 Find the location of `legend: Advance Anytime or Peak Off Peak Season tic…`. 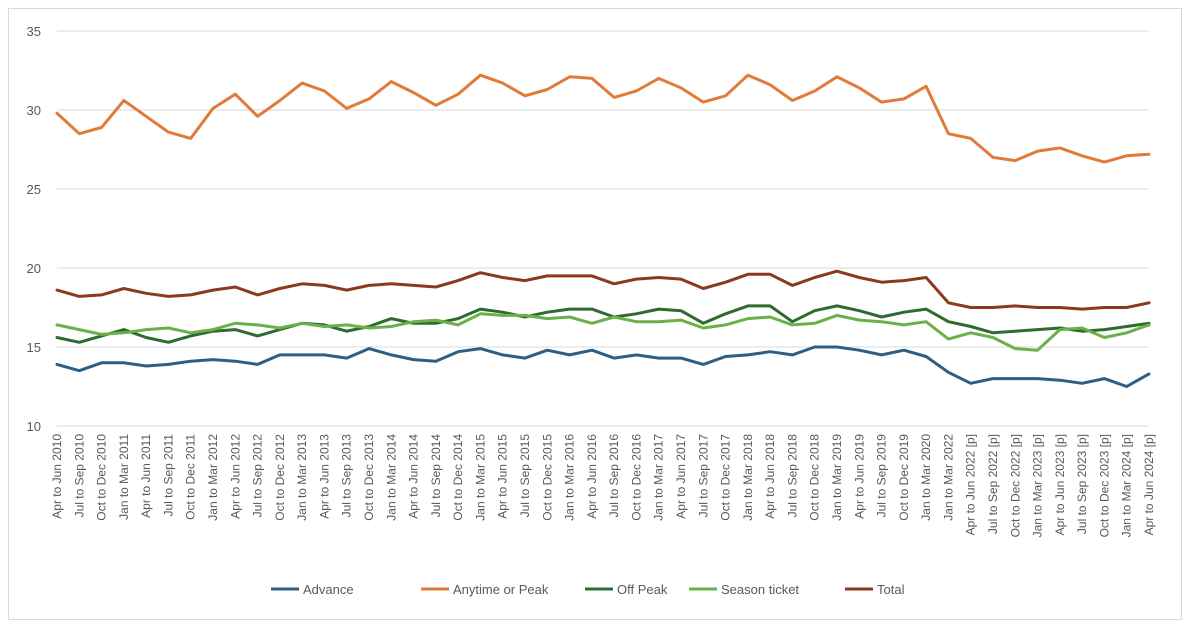

legend: Advance Anytime or Peak Off Peak Season tic… is located at coordinates (588, 589).